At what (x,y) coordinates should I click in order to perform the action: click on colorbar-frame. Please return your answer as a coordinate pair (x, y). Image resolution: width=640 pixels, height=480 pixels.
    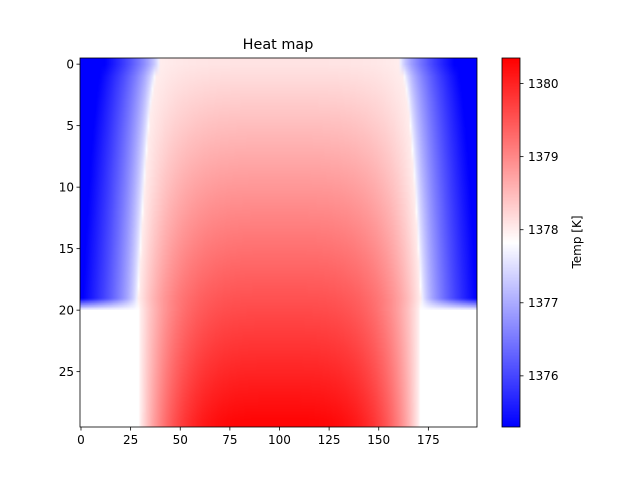
    Looking at the image, I should click on (511, 242).